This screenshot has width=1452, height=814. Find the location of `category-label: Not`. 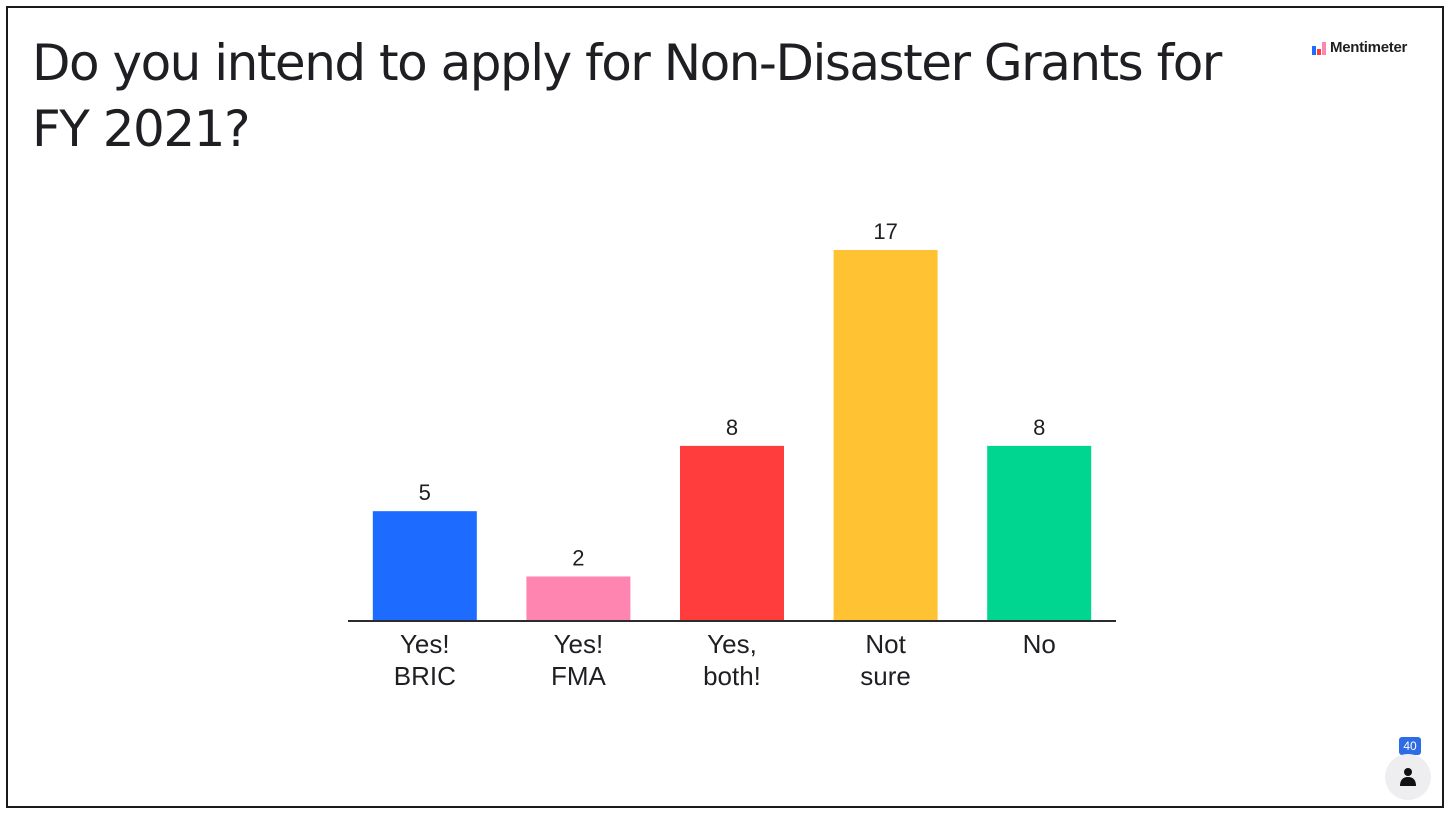

category-label: Not is located at coordinates (885, 644).